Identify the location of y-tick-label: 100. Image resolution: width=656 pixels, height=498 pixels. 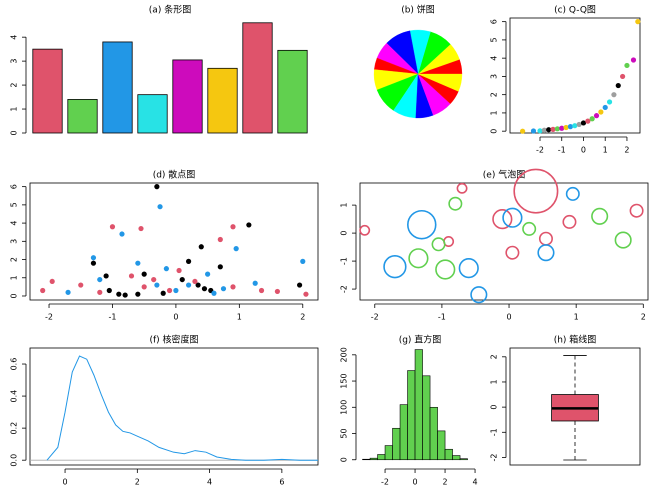
(344, 407).